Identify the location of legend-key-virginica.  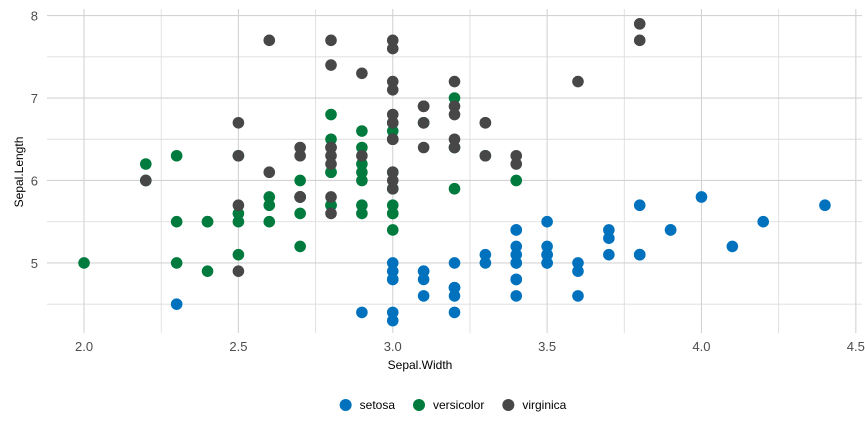
(508, 405).